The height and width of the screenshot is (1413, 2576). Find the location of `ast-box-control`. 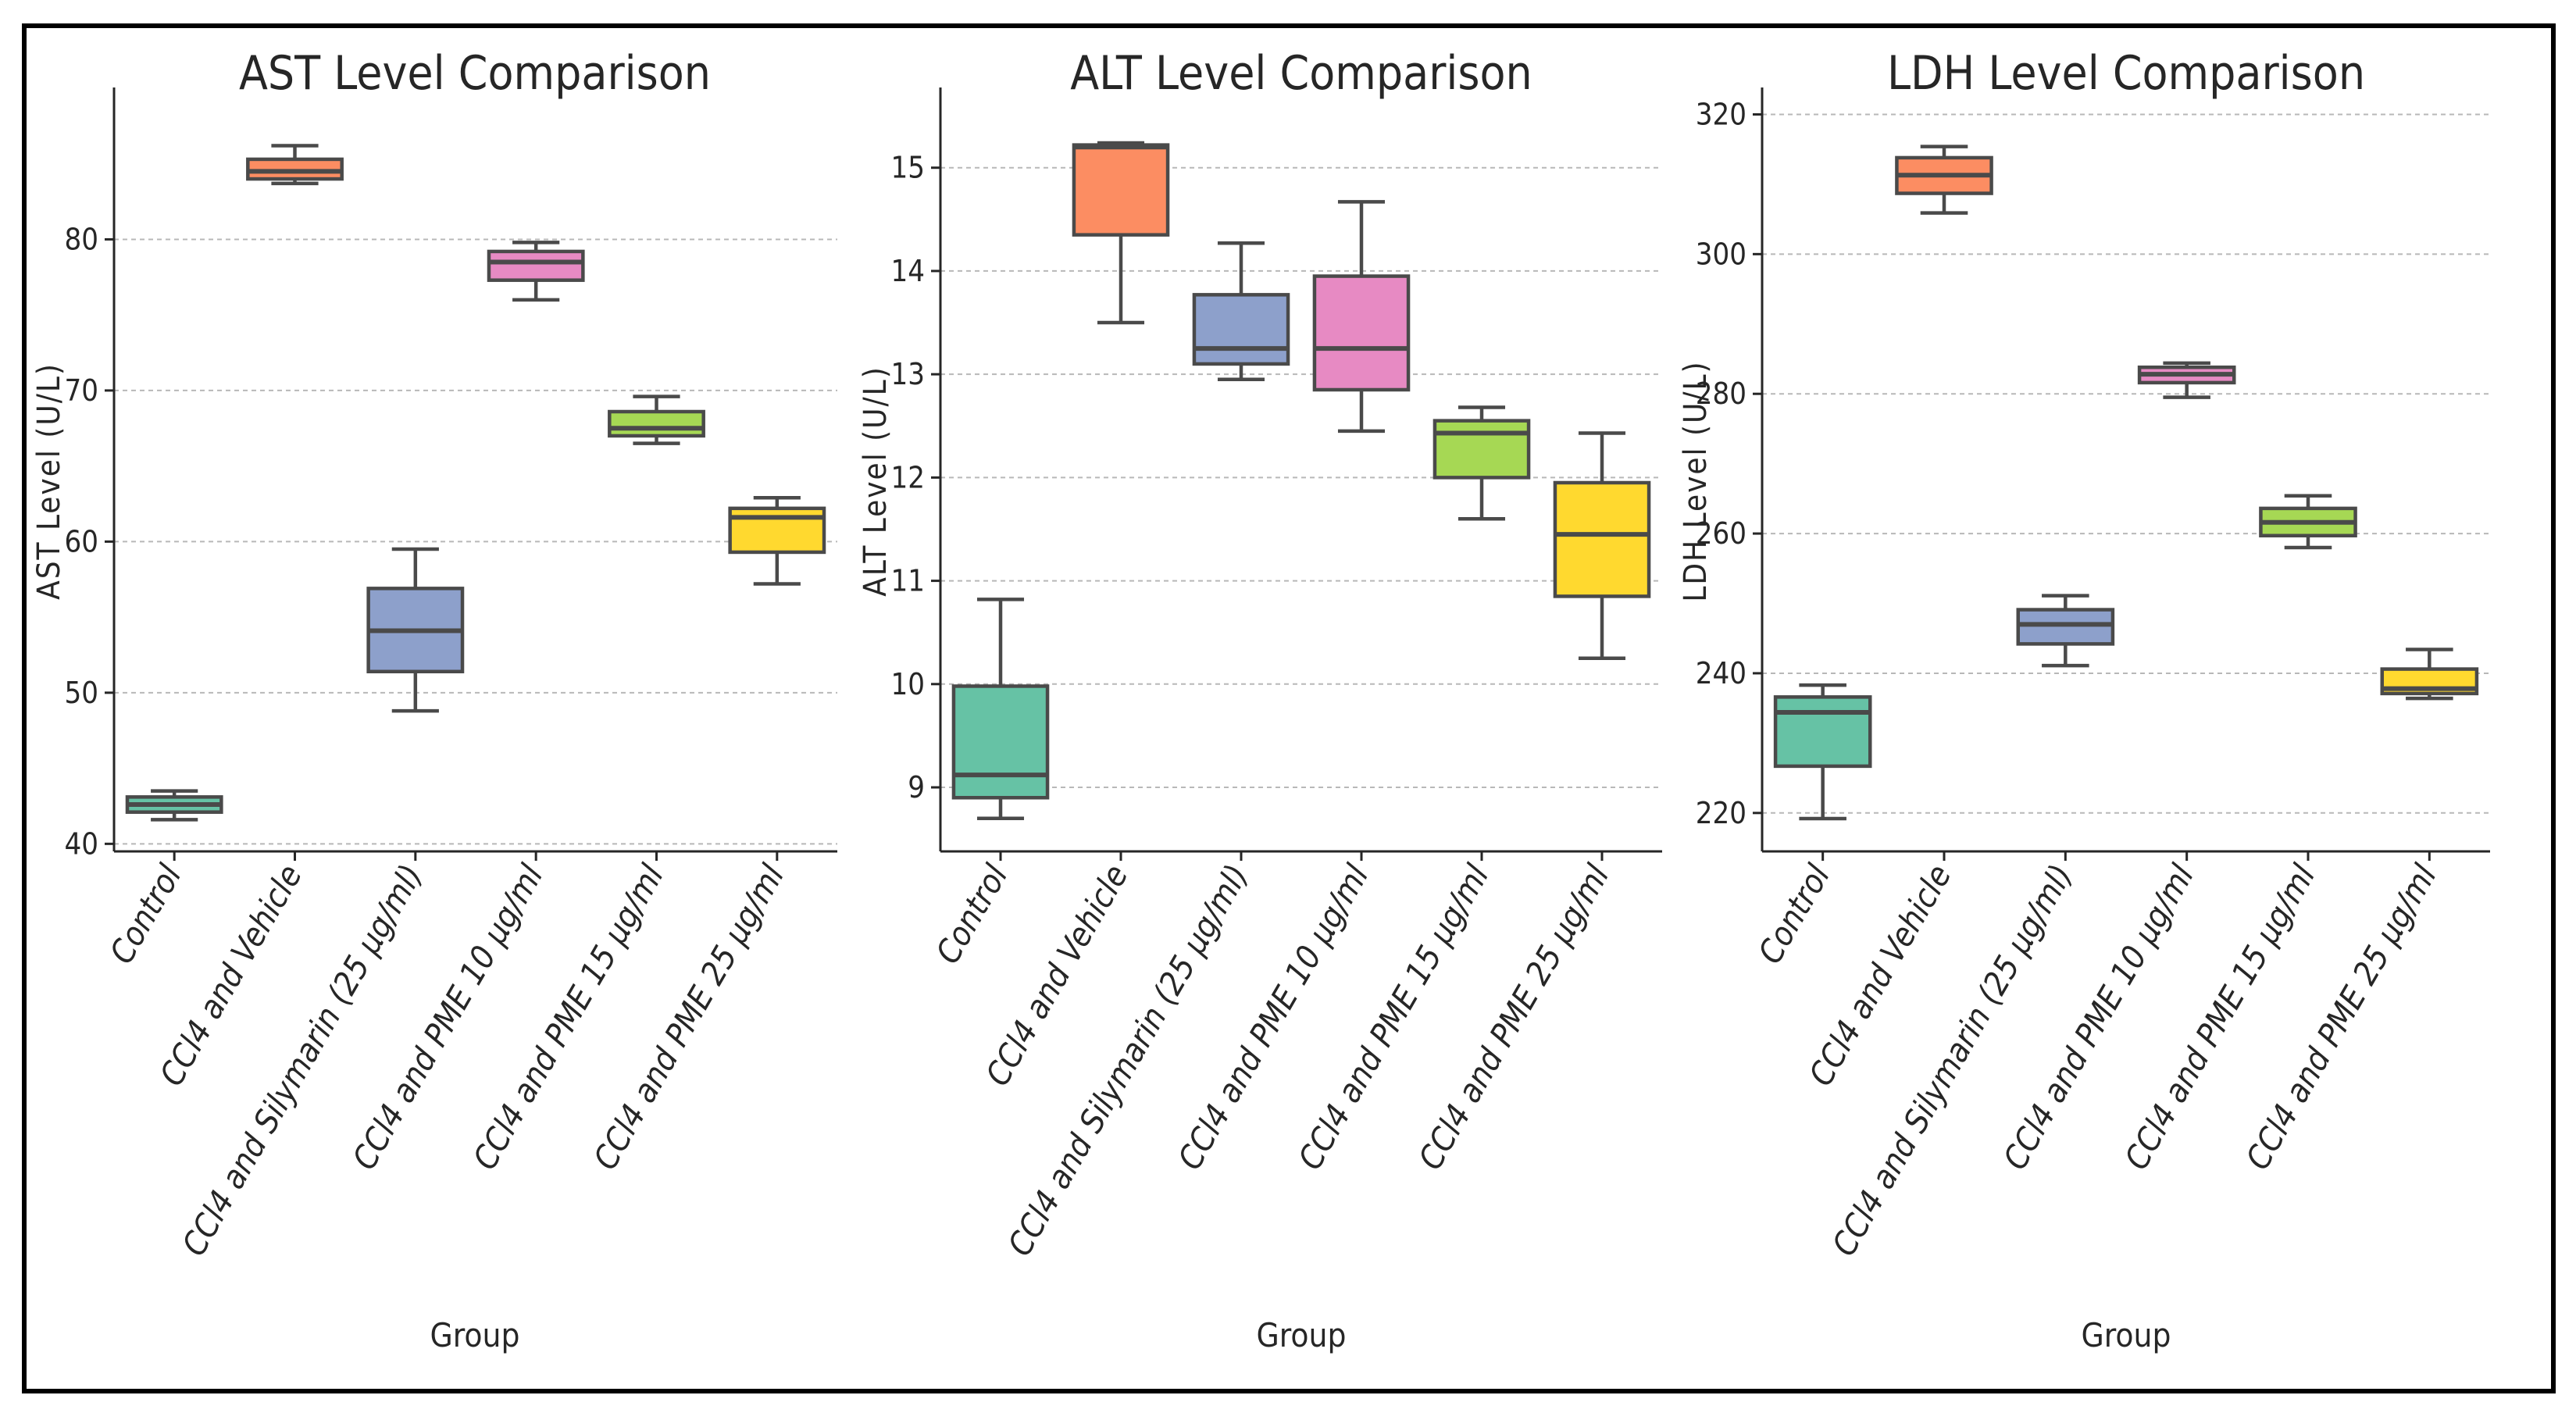

ast-box-control is located at coordinates (174, 805).